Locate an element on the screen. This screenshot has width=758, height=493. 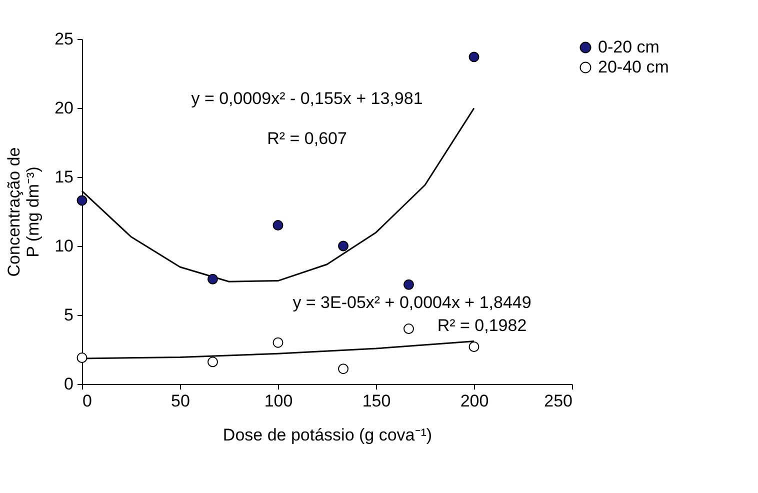
x-axis-title: Dose de potássio (g cova⁻¹) is located at coordinates (327, 435).